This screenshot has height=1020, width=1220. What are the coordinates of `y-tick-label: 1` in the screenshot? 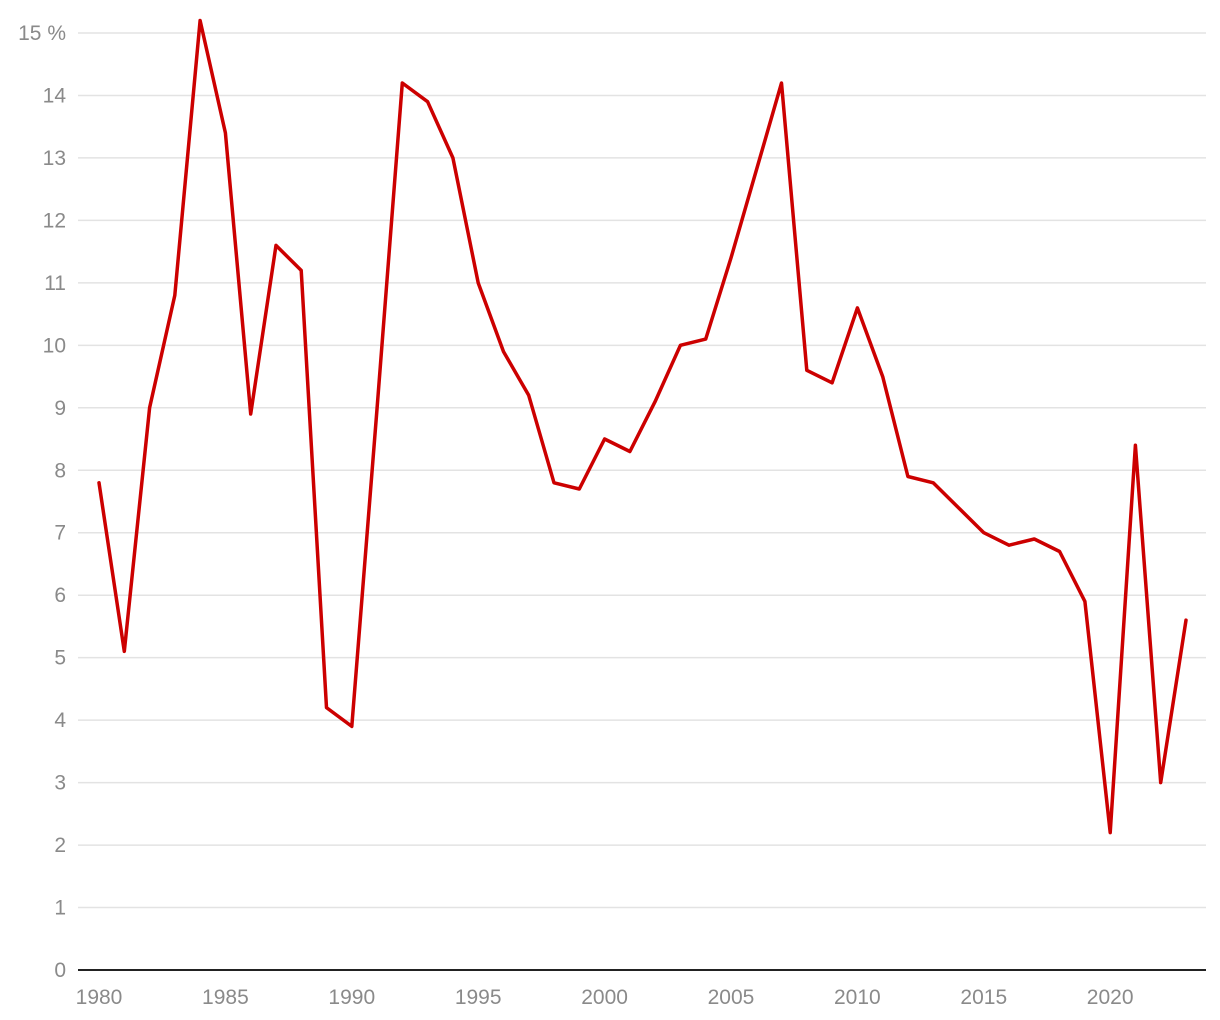 It's located at (60, 908).